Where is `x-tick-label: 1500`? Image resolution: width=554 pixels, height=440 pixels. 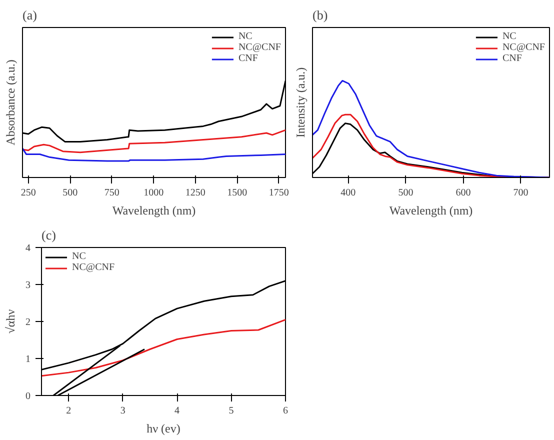 x-tick-label: 1500 is located at coordinates (237, 193).